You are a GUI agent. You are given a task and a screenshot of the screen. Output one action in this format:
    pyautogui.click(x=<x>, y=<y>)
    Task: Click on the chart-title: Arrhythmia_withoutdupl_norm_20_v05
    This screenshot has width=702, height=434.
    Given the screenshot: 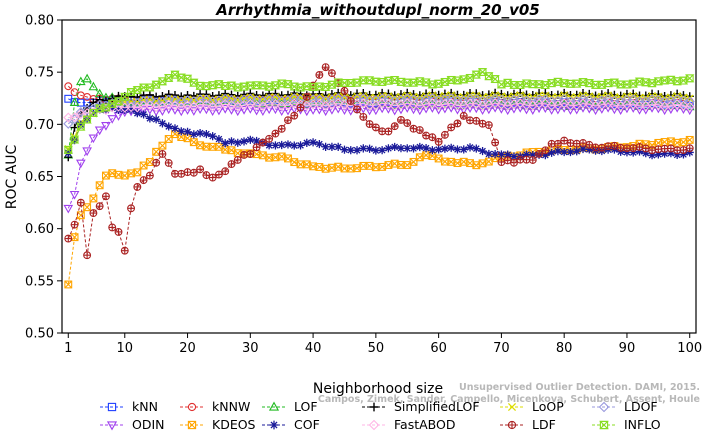 What is the action you would take?
    pyautogui.click(x=377, y=10)
    